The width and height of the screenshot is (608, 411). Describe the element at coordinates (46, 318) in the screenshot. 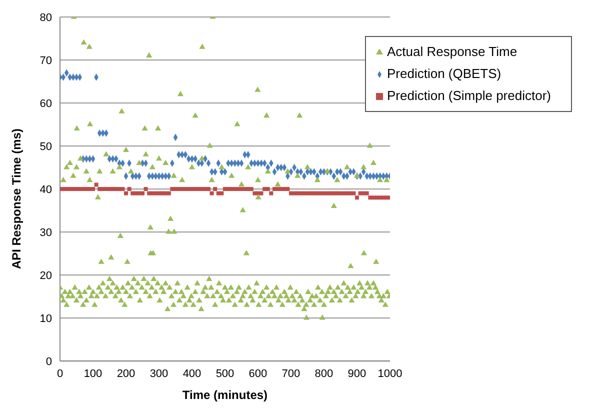

I see `y-tick-label: 10` at that location.